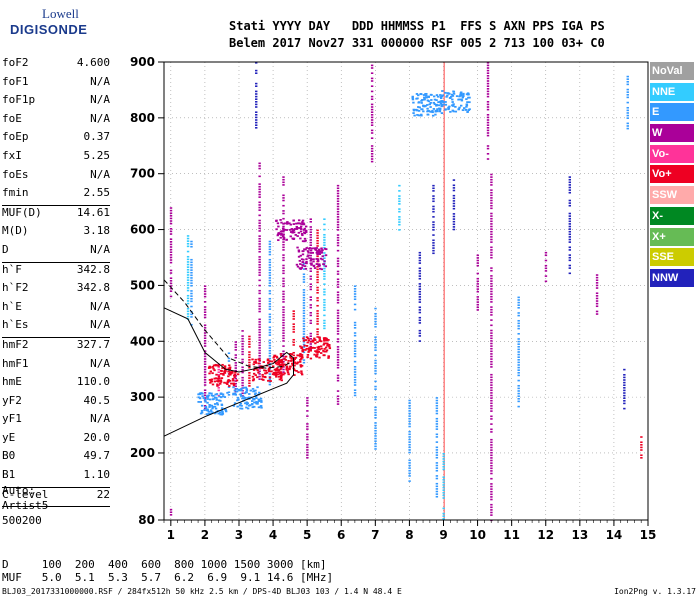 The width and height of the screenshot is (700, 600). Describe the element at coordinates (49, 29) in the screenshot. I see `logo-line2: DIGISONDE` at that location.